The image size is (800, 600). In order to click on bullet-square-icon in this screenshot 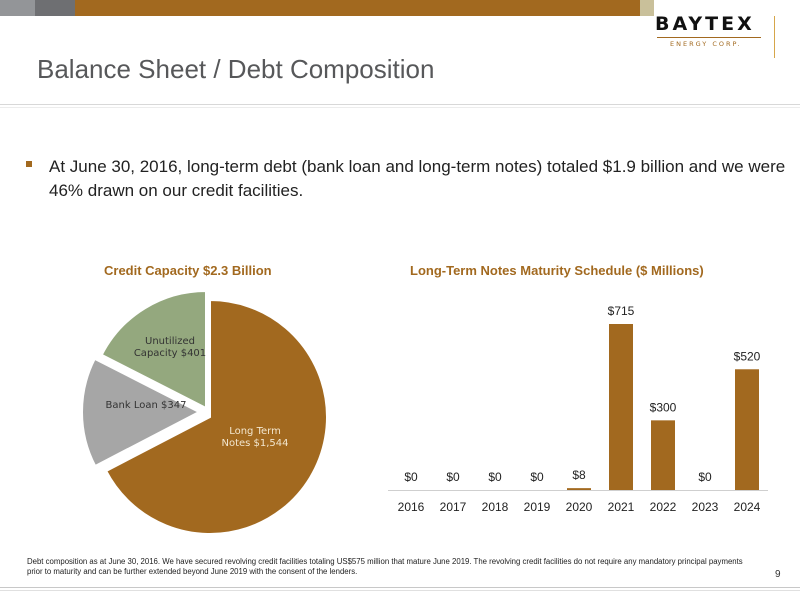, I will do `click(29, 164)`.